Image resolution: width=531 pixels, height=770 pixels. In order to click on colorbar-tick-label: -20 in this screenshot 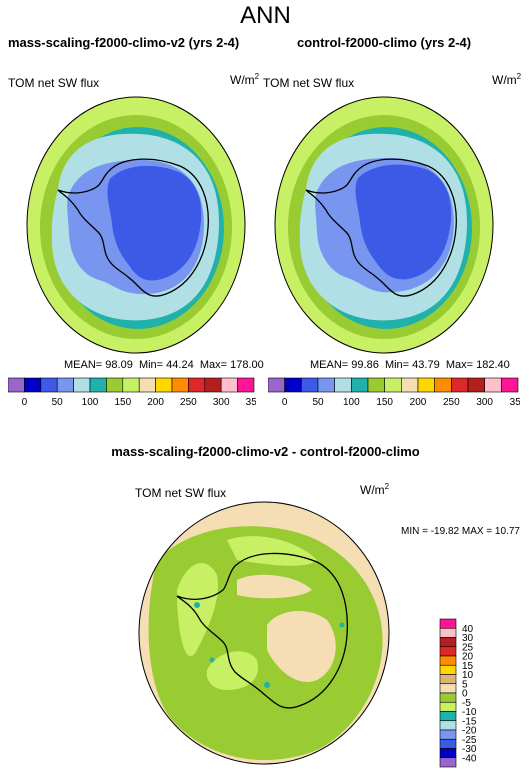, I will do `click(469, 731)`.